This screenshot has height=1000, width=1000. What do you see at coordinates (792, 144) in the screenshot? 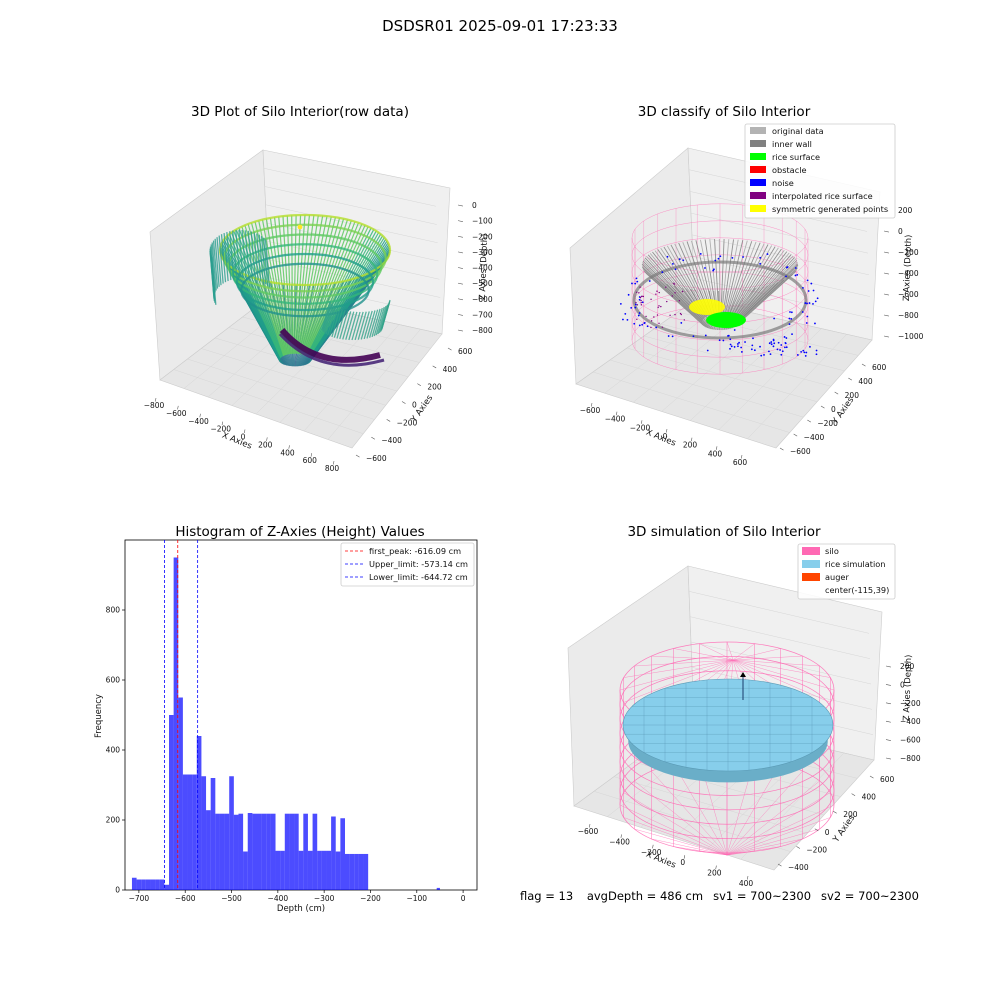
I see `classify-legend-label: inner wall` at bounding box center [792, 144].